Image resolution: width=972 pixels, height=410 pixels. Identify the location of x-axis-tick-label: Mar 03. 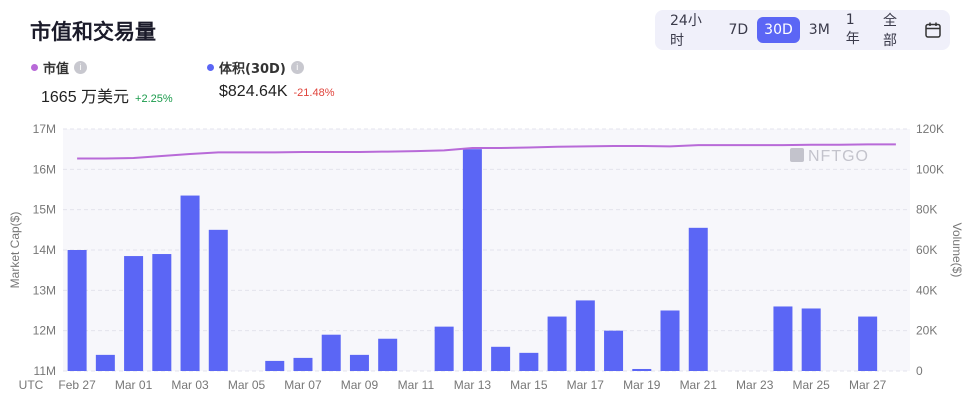
(190, 385).